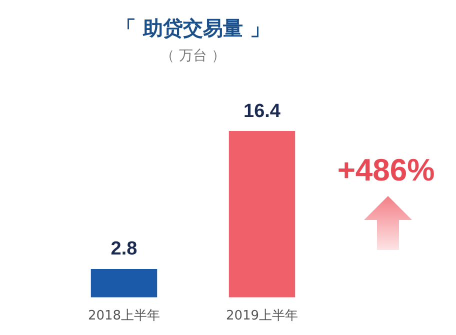 The image size is (456, 335). What do you see at coordinates (386, 170) in the screenshot?
I see `text: +486%` at bounding box center [386, 170].